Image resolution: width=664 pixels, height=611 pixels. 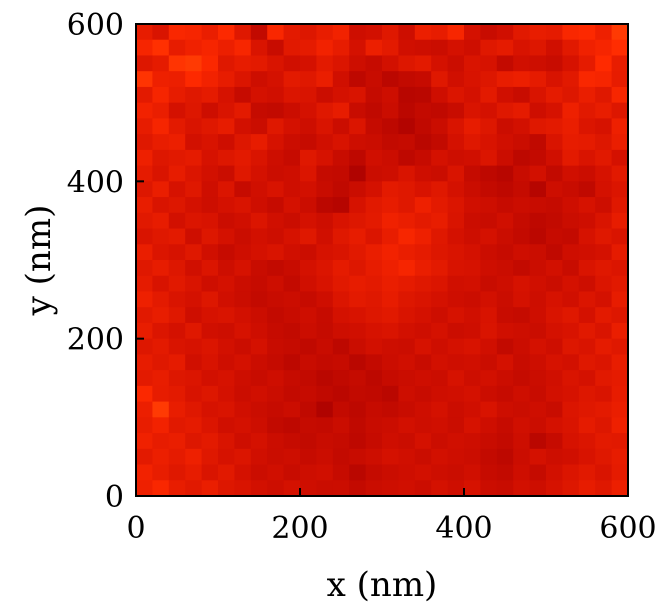 What do you see at coordinates (95, 340) in the screenshot?
I see `y-tick-label: 200` at bounding box center [95, 340].